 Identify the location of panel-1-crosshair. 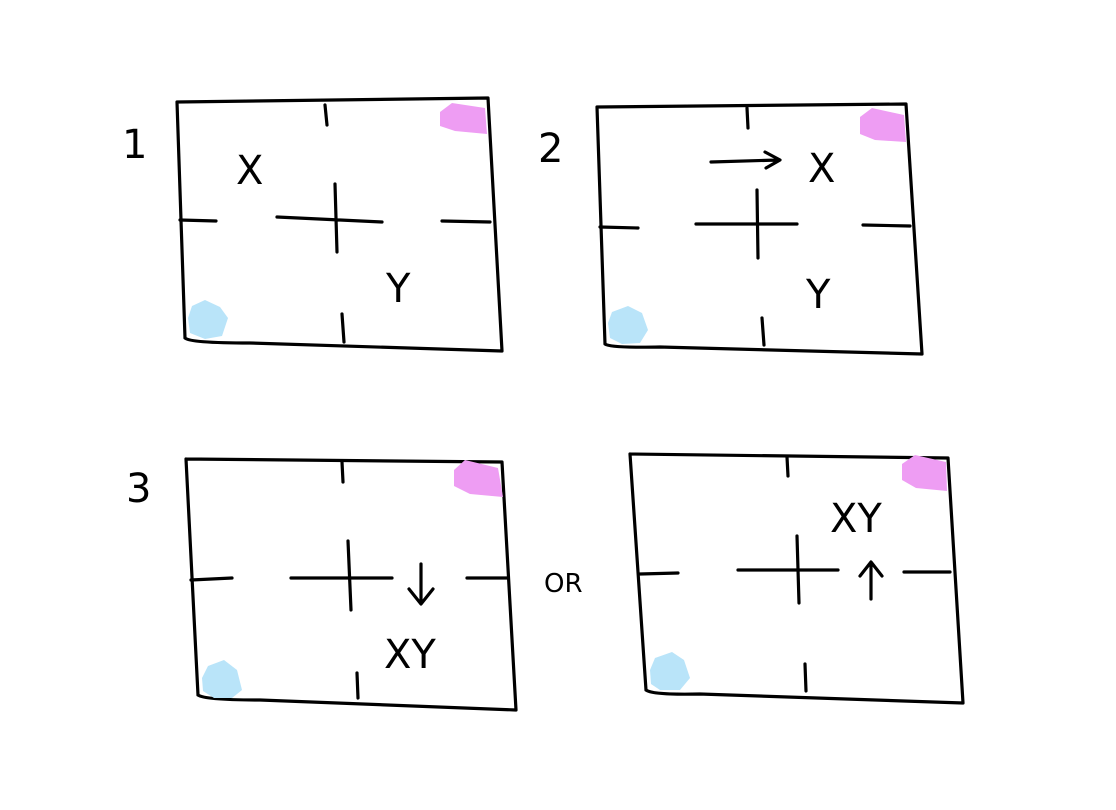
(335, 223).